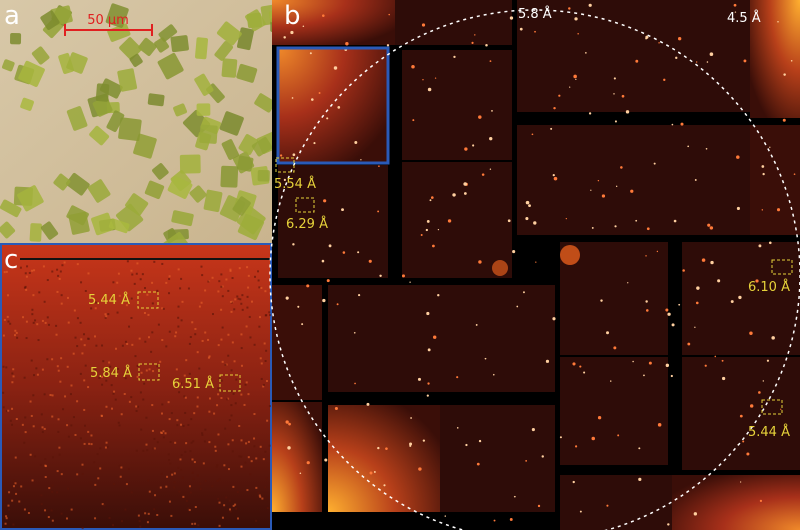 The height and width of the screenshot is (530, 800). What do you see at coordinates (769, 432) in the screenshot?
I see `resolution-label: 5.44 Å` at bounding box center [769, 432].